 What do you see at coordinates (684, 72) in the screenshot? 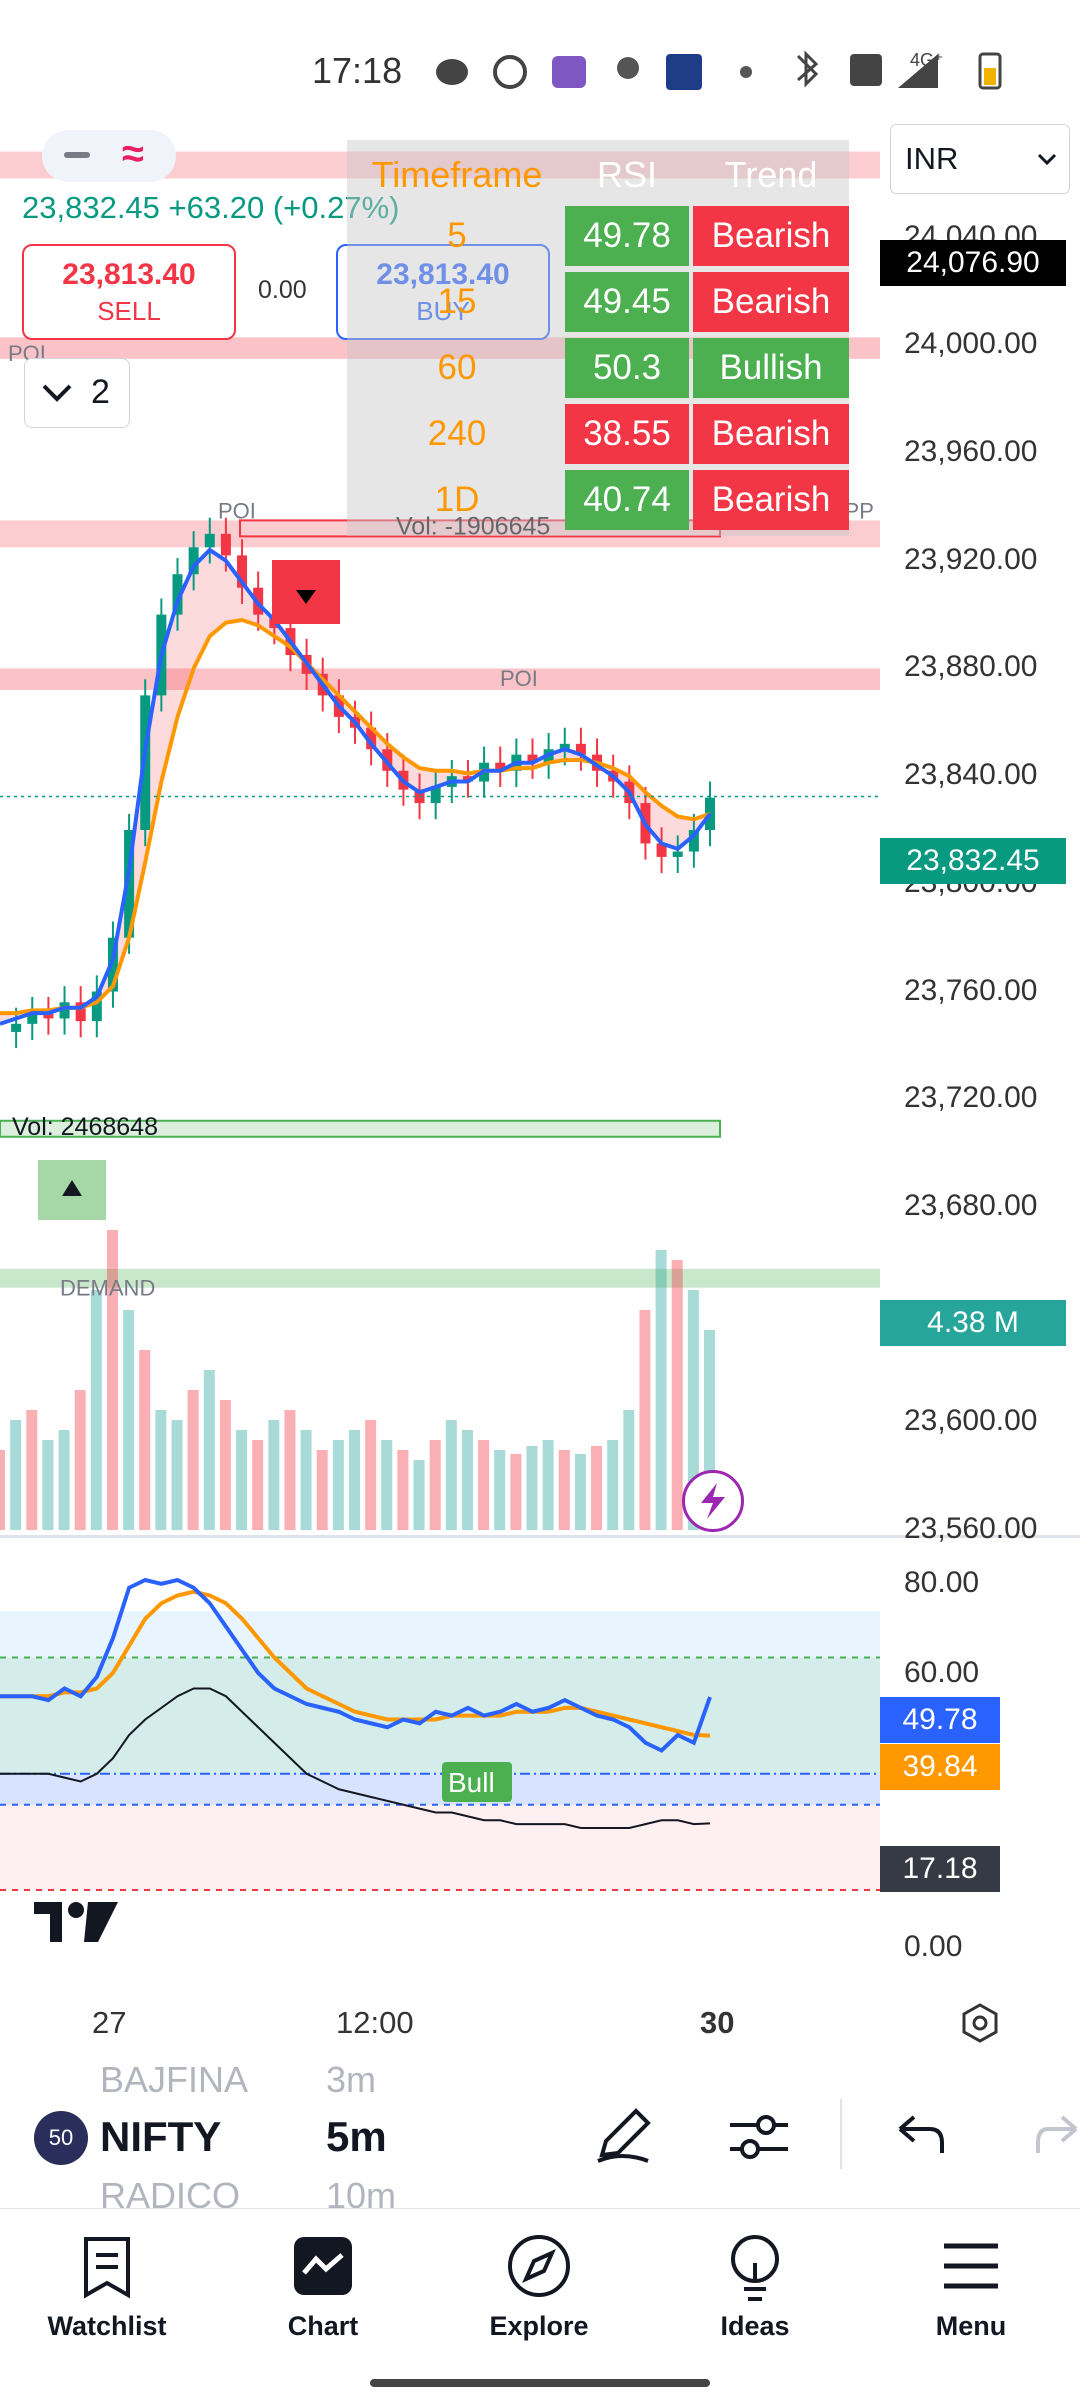
I see `stockedge-icon` at bounding box center [684, 72].